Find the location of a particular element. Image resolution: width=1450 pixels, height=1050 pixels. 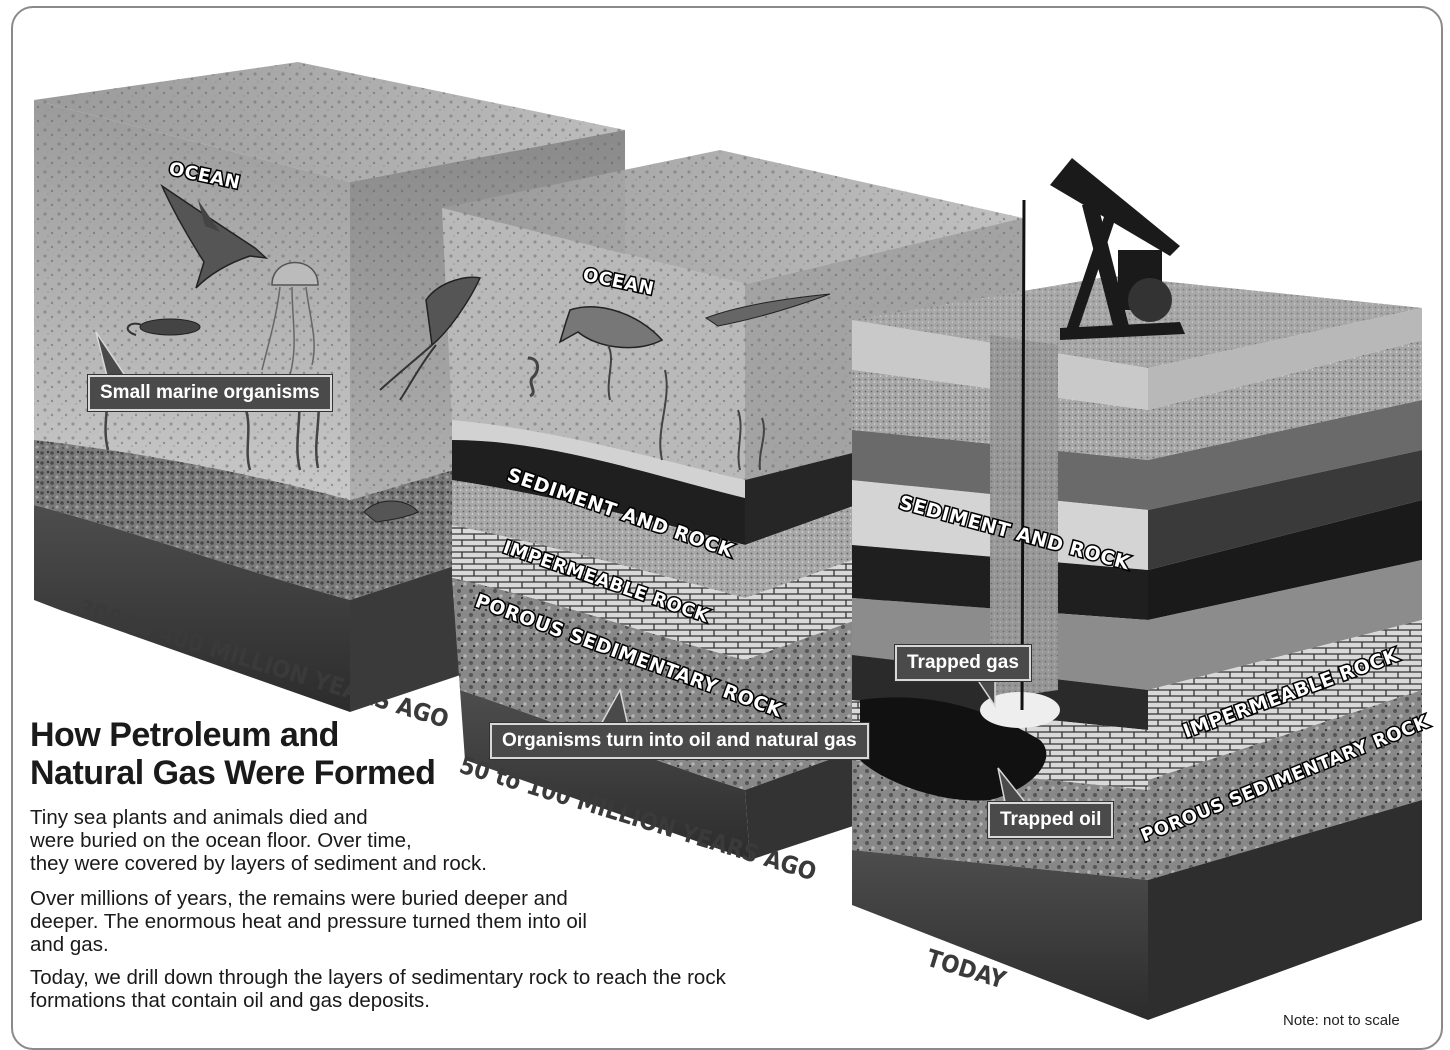

paragraph-1-line-1: Tiny sea plants and animals died and is located at coordinates (199, 817).